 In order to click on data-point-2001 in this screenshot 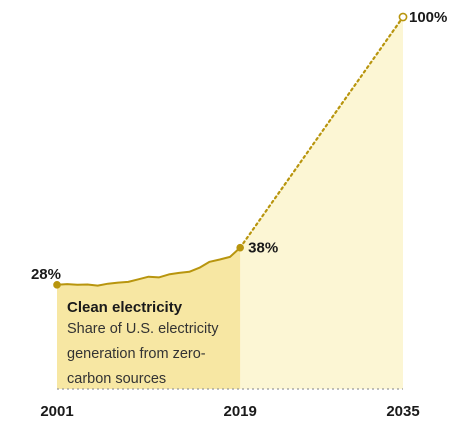, I will do `click(57, 285)`.